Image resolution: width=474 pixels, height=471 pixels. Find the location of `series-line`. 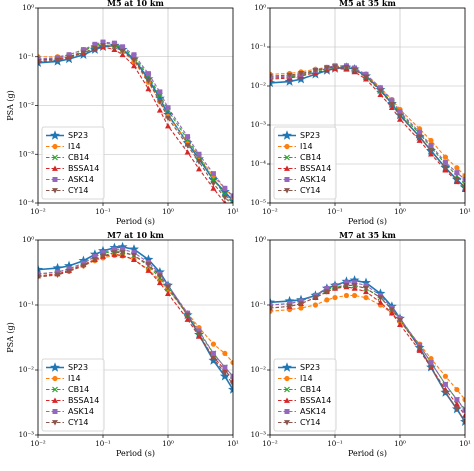

series-line is located at coordinates (135, 122).